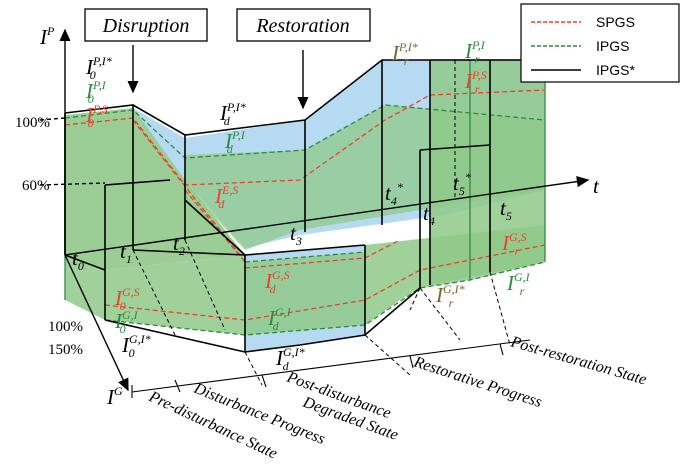 Image resolution: width=687 pixels, height=467 pixels. I want to click on t4-label: t4, so click(429, 214).